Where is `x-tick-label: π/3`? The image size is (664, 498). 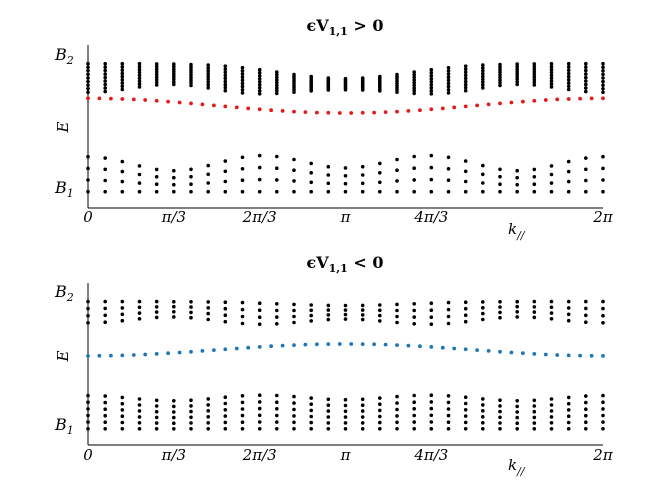 x-tick-label: π/3 is located at coordinates (173, 455).